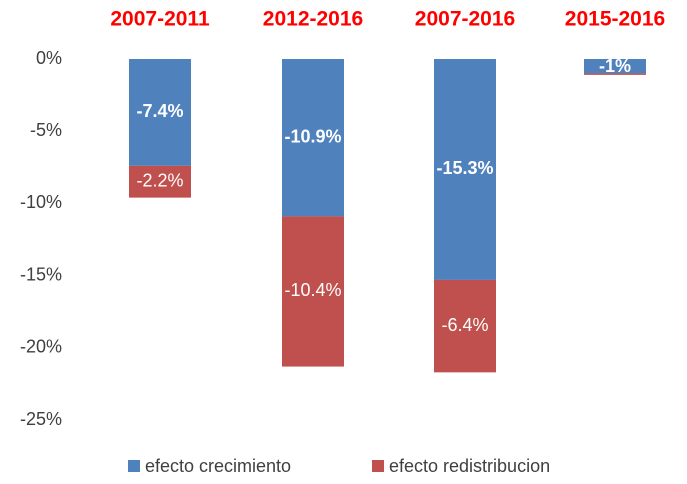 This screenshot has width=687, height=484. Describe the element at coordinates (313, 19) in the screenshot. I see `category-label: 2012-2016` at that location.